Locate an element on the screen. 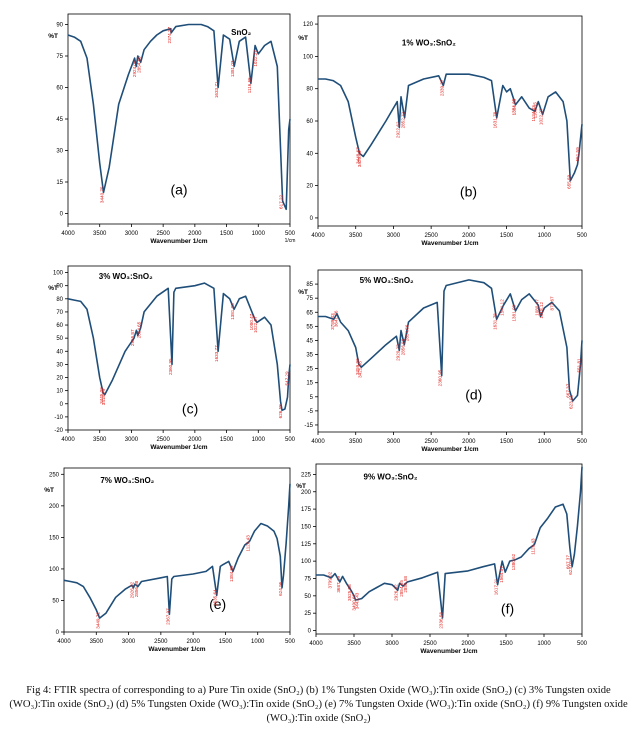 The image size is (637, 754). peak-label: 2852.72 is located at coordinates (403, 119).